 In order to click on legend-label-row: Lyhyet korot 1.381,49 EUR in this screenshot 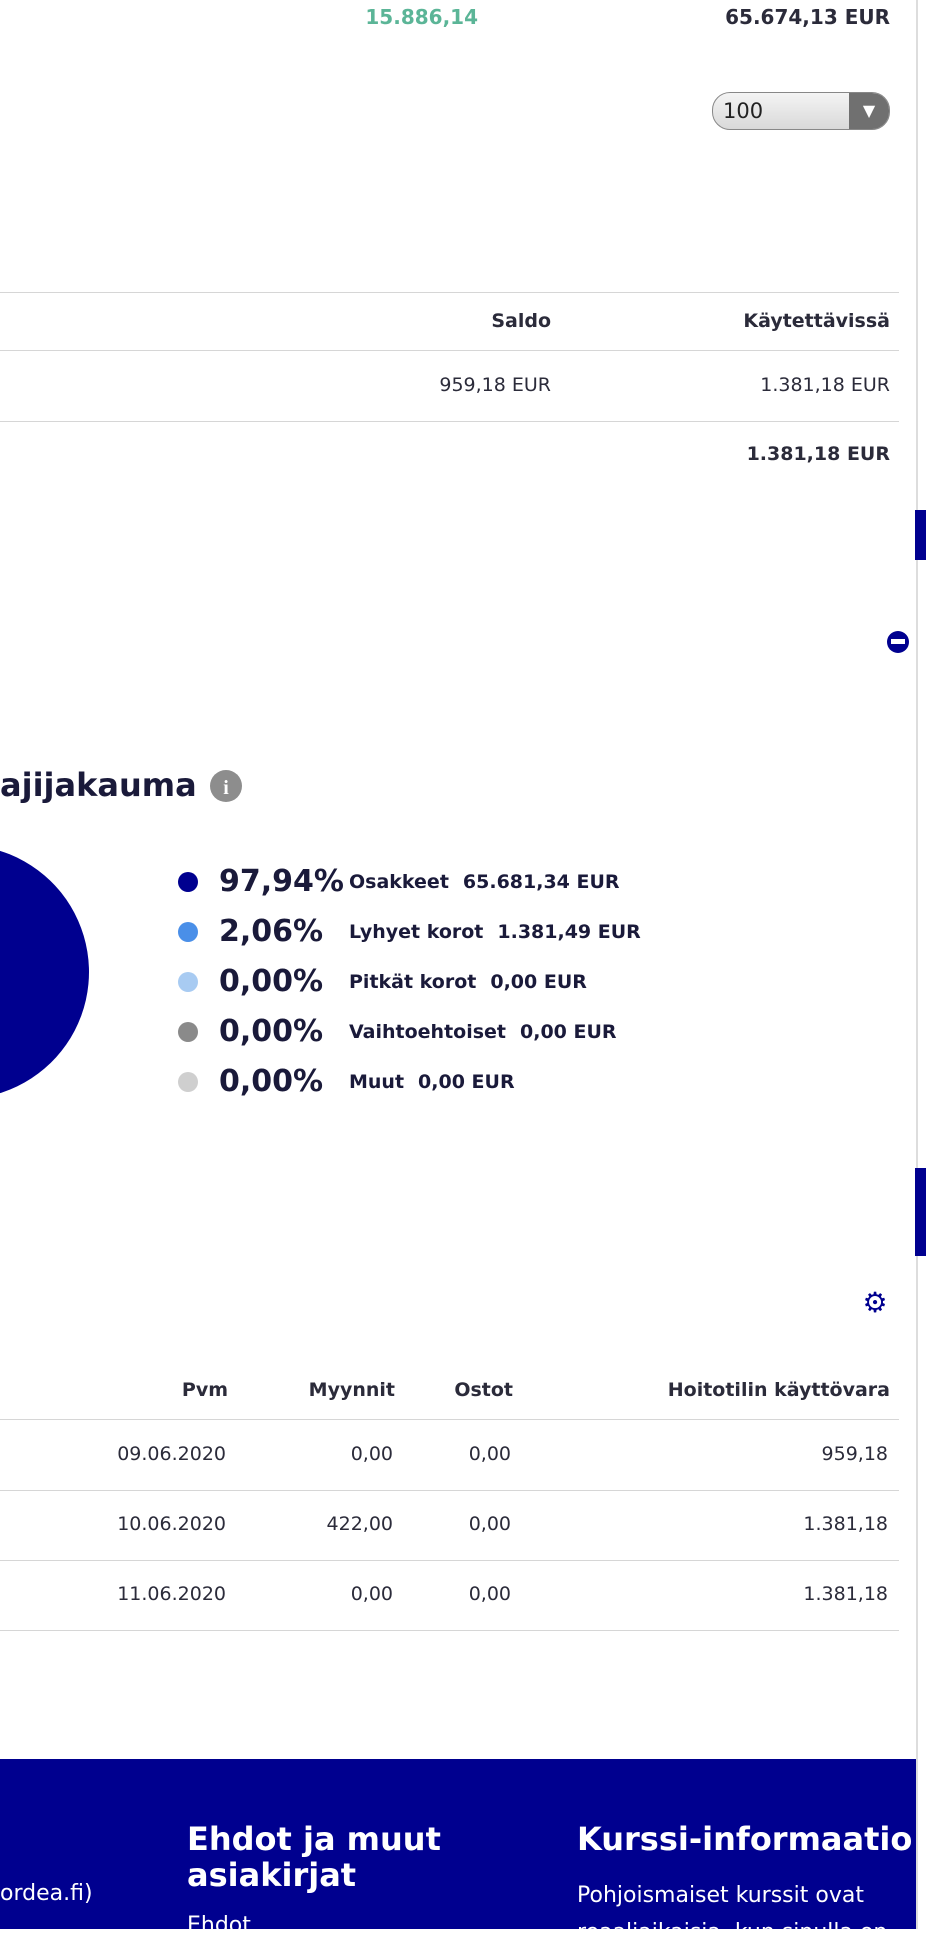, I will do `click(495, 932)`.